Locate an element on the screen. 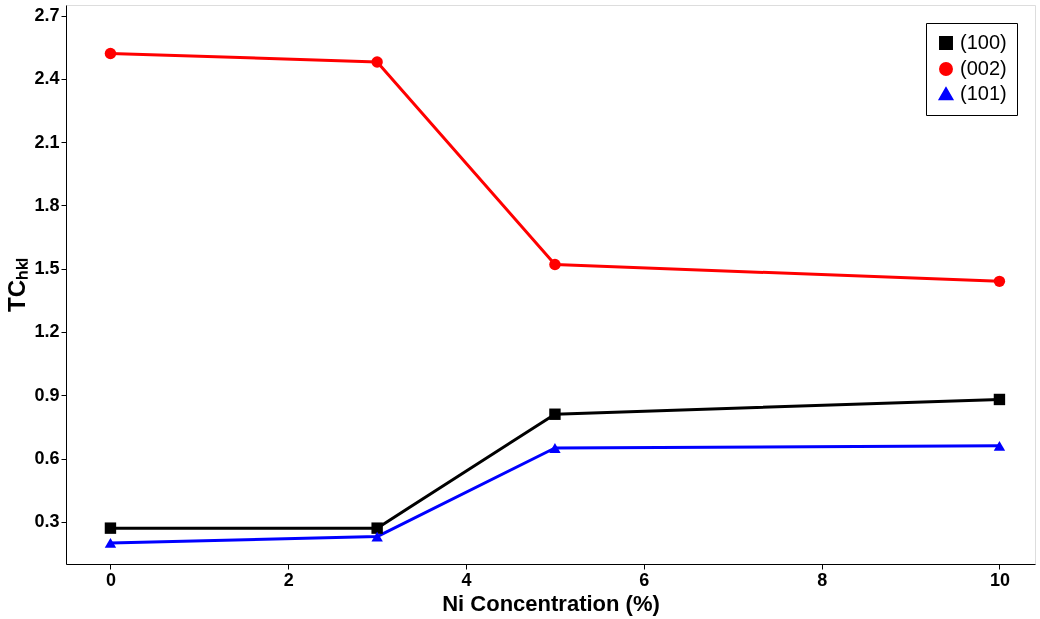 The image size is (1040, 619). y-tick-label: 1.2 is located at coordinates (47, 331).